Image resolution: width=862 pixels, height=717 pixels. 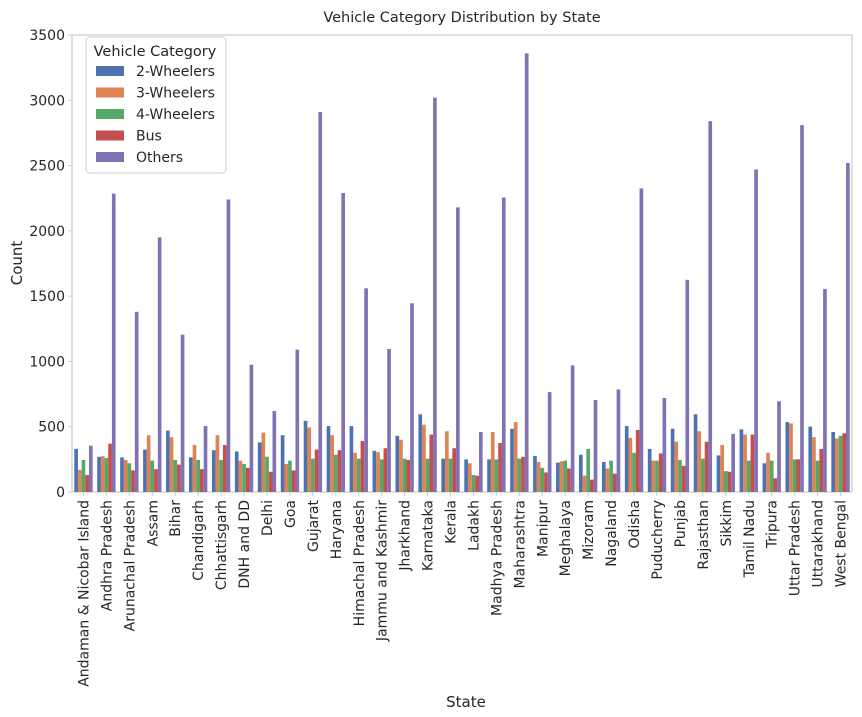 I want to click on x-tick-label: Meghalaya, so click(x=566, y=538).